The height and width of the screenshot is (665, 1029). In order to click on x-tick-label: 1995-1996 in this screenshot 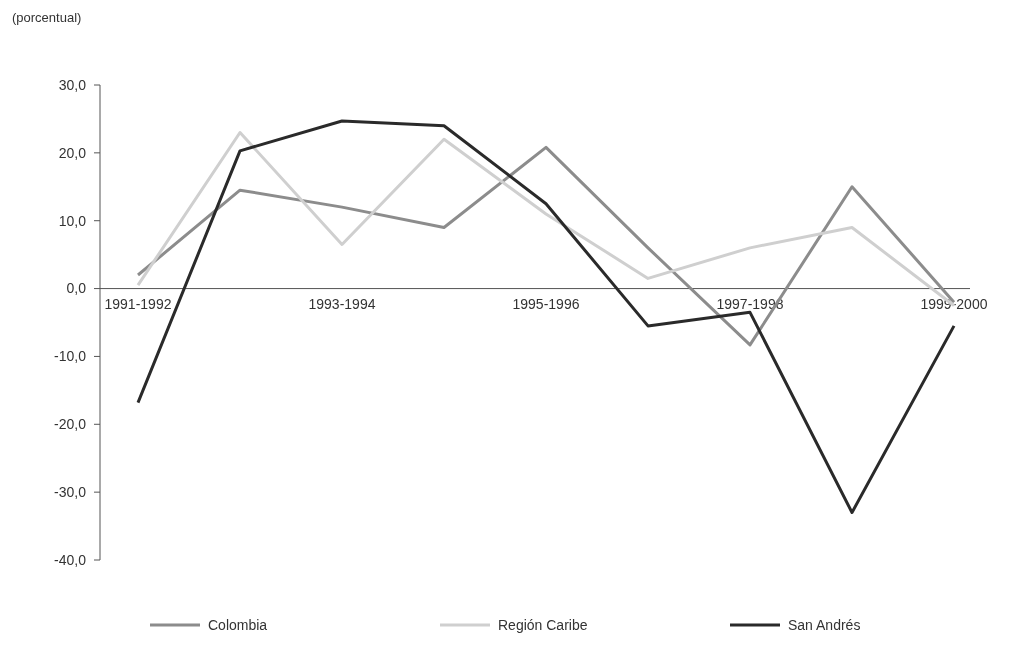, I will do `click(546, 303)`.